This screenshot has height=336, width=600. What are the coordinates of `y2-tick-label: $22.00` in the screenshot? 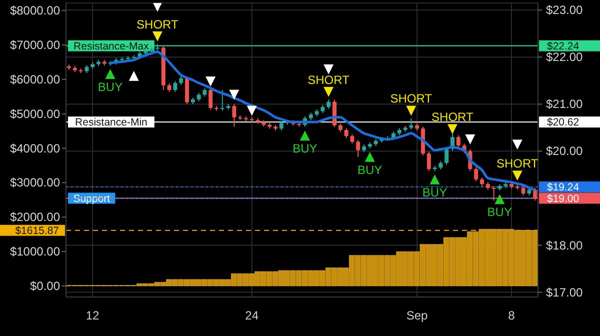 It's located at (565, 57).